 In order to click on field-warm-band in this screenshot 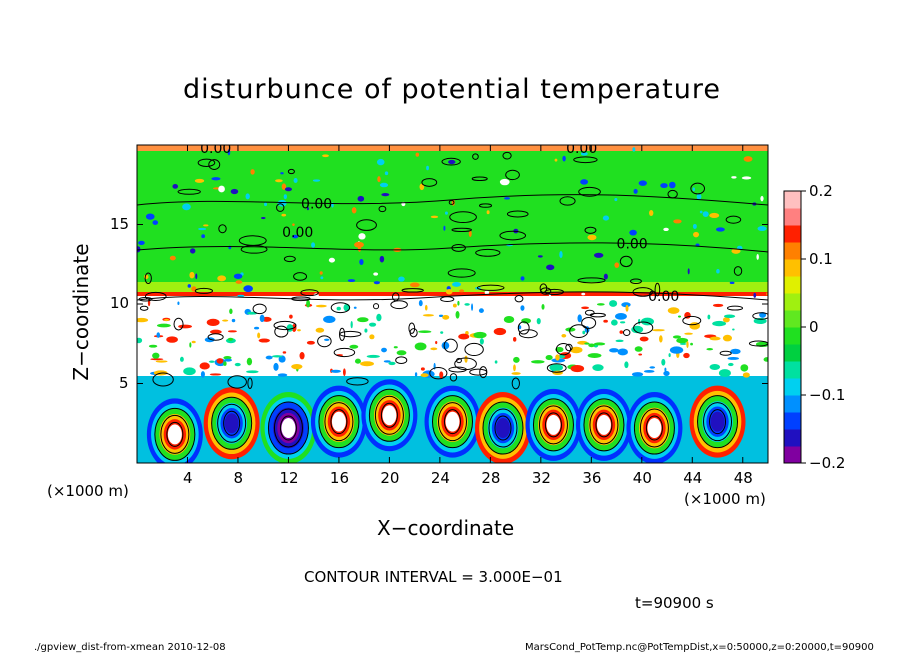, I will do `click(452, 287)`.